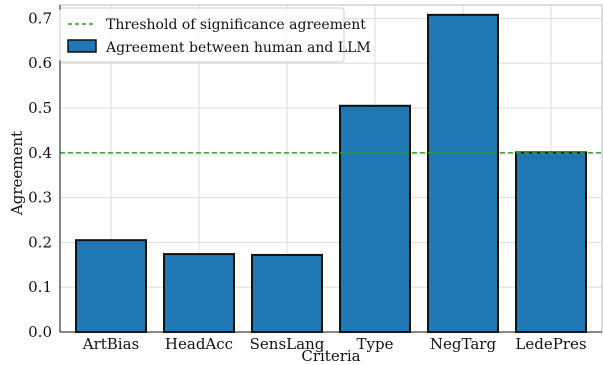  Describe the element at coordinates (40, 287) in the screenshot. I see `y-tick-label: 0.1` at that location.